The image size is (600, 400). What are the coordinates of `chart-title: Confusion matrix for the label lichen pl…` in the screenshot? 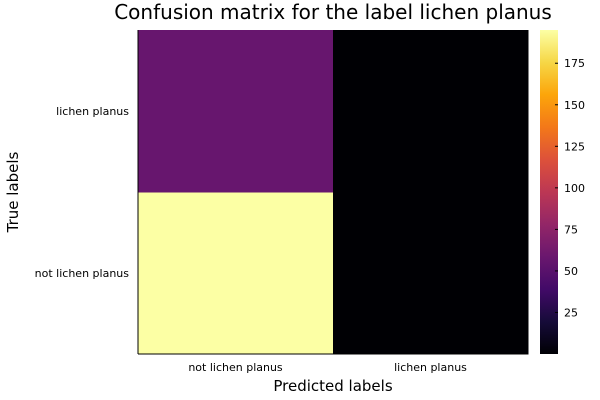 It's located at (333, 12).